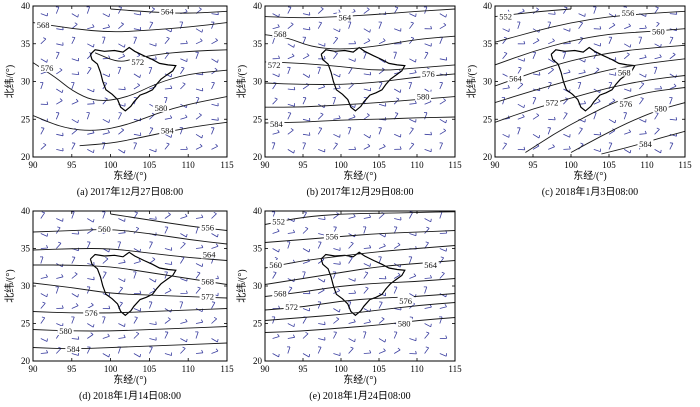  What do you see at coordinates (130, 395) in the screenshot?
I see `panel-caption: (d) 2018年1月14日08:00` at bounding box center [130, 395].